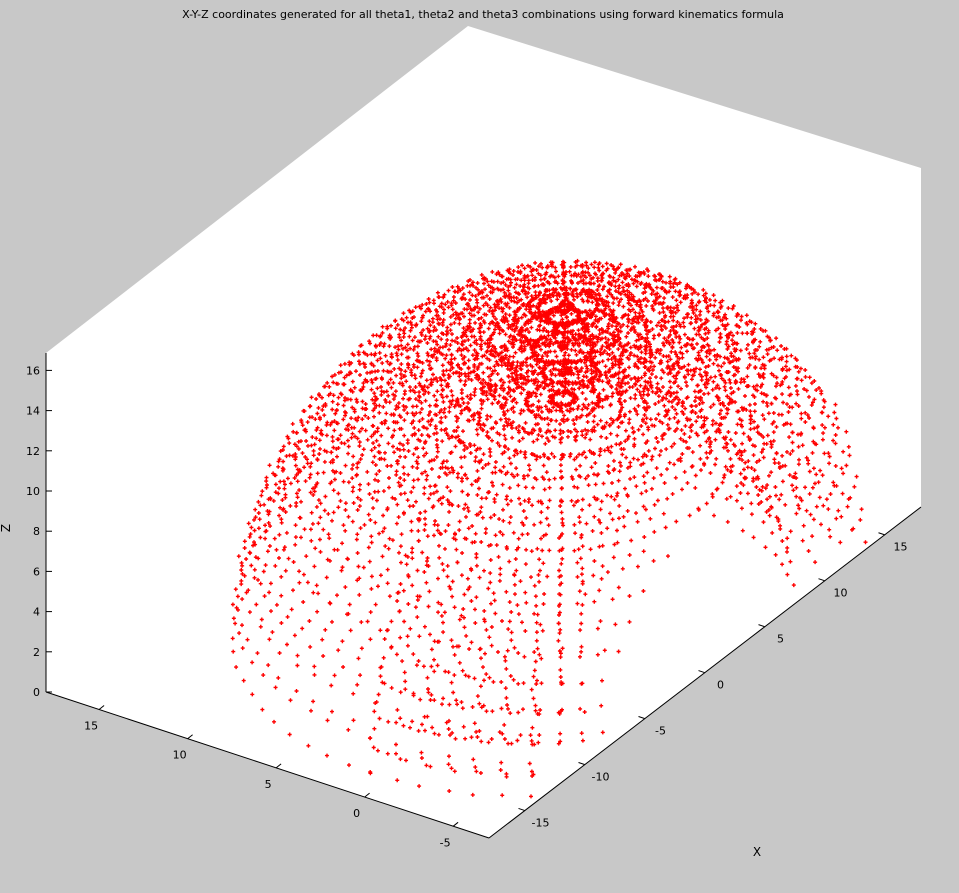  What do you see at coordinates (91, 726) in the screenshot?
I see `y-tick-label: 15` at bounding box center [91, 726].